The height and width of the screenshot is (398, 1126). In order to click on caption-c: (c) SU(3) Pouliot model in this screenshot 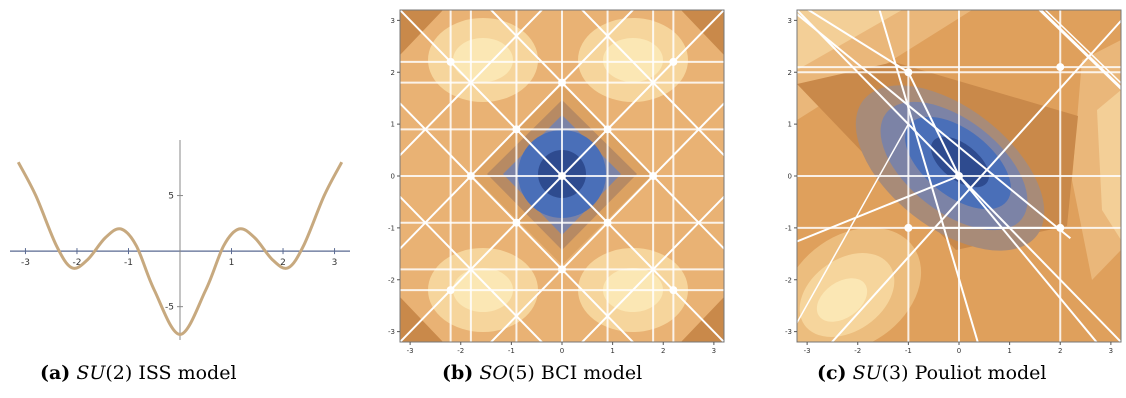, I will do `click(932, 373)`.